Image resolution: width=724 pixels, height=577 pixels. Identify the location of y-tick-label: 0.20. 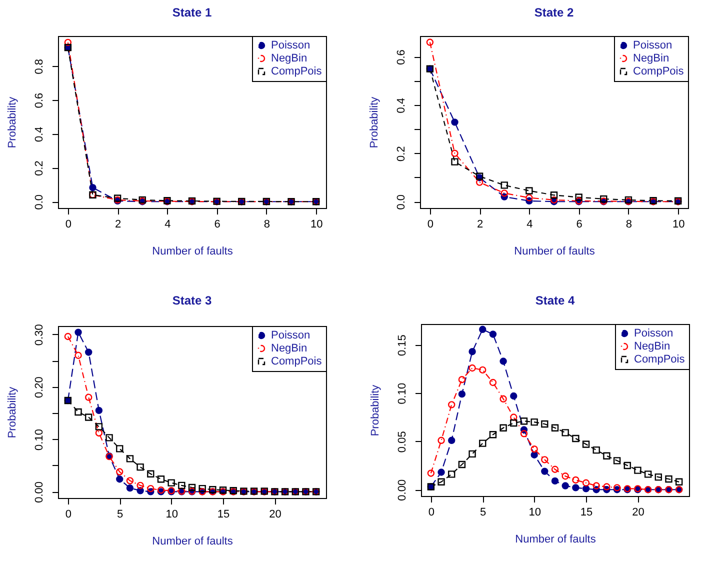
(40, 387).